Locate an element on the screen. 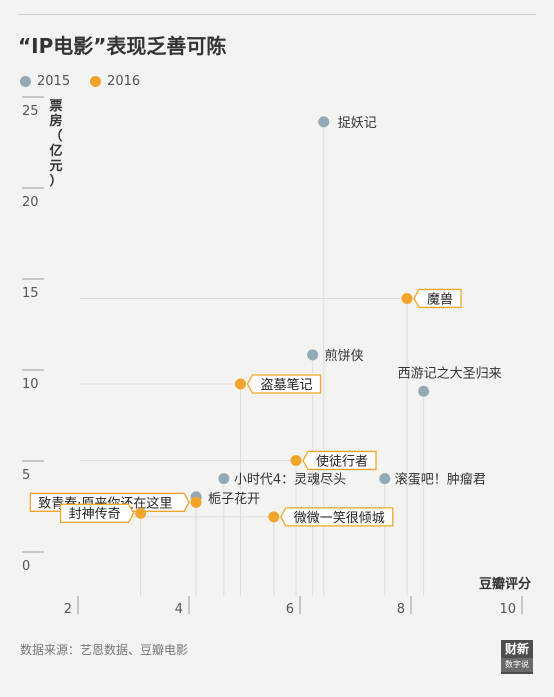 The image size is (554, 697). y-tick-label: 0 is located at coordinates (26, 566).